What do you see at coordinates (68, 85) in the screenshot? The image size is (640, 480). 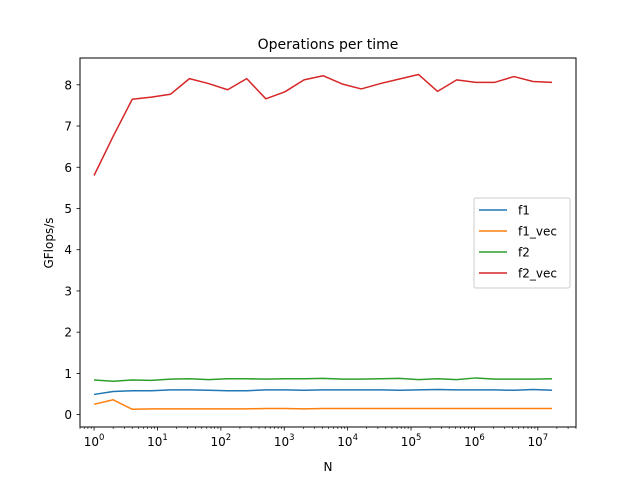 I see `y-tick-label: 8` at bounding box center [68, 85].